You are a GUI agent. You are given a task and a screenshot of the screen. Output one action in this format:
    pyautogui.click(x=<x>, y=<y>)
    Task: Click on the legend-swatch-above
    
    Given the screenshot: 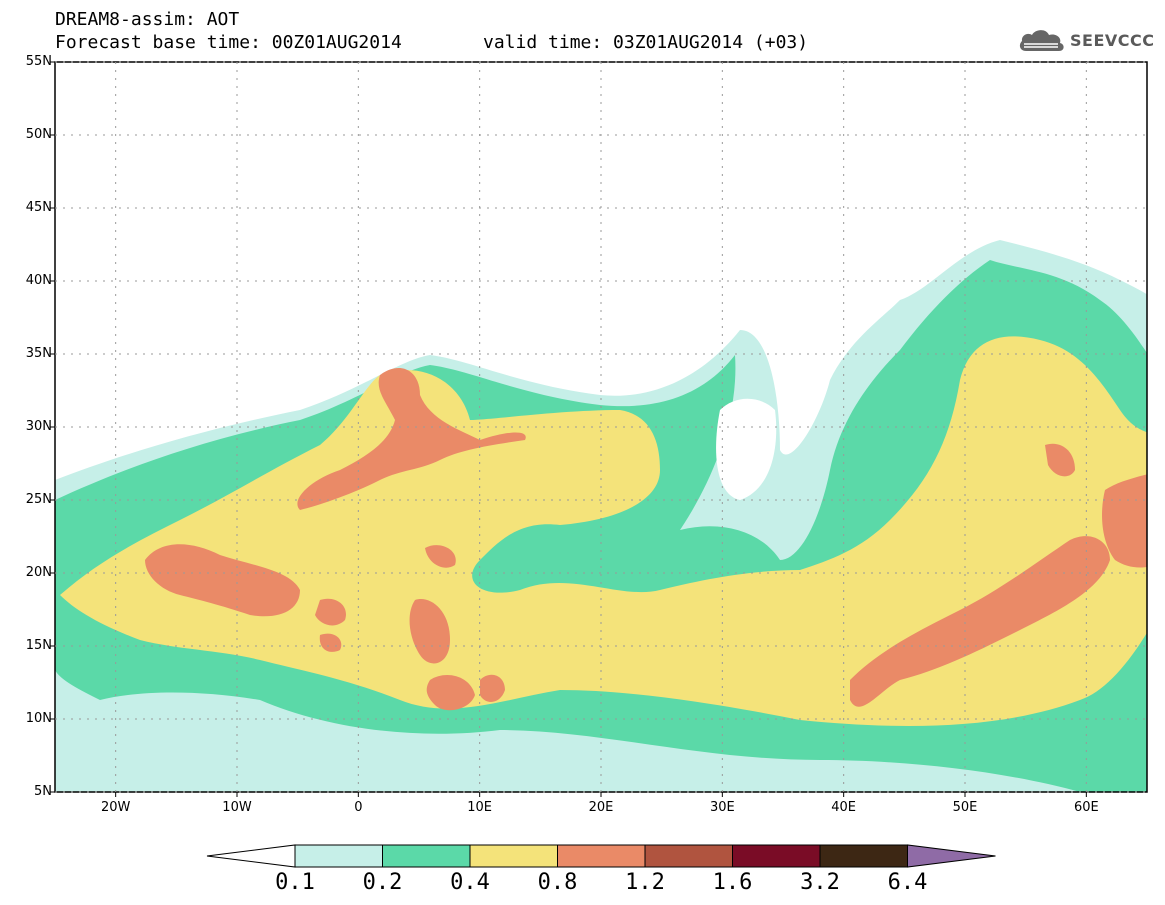 What is the action you would take?
    pyautogui.click(x=951, y=856)
    